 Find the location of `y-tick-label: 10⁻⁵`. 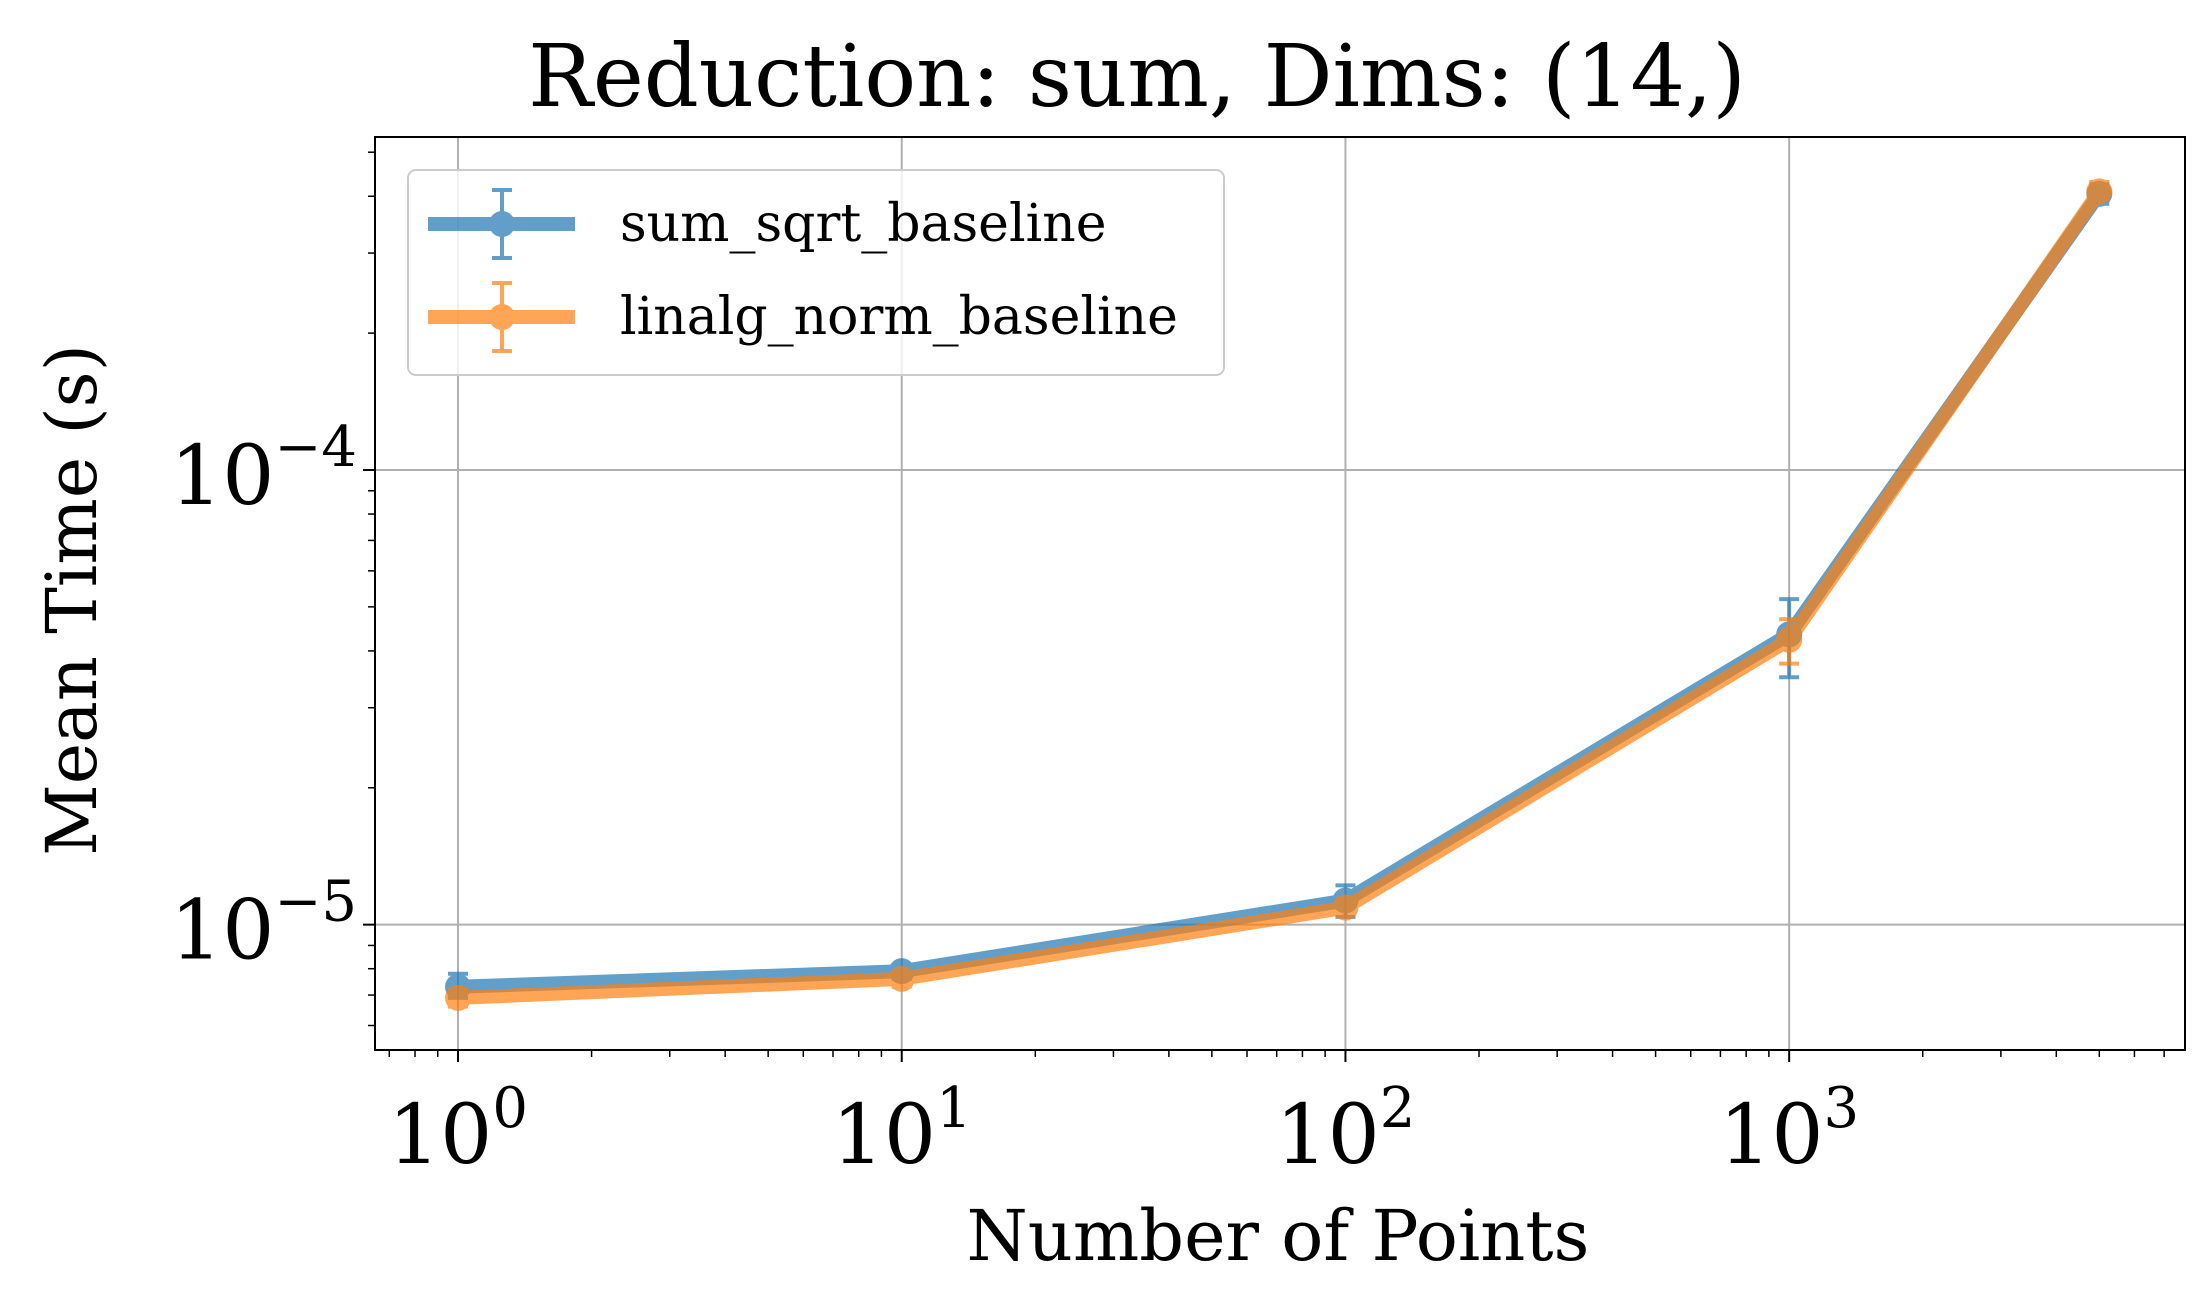

y-tick-label: 10⁻⁵ is located at coordinates (263, 924).